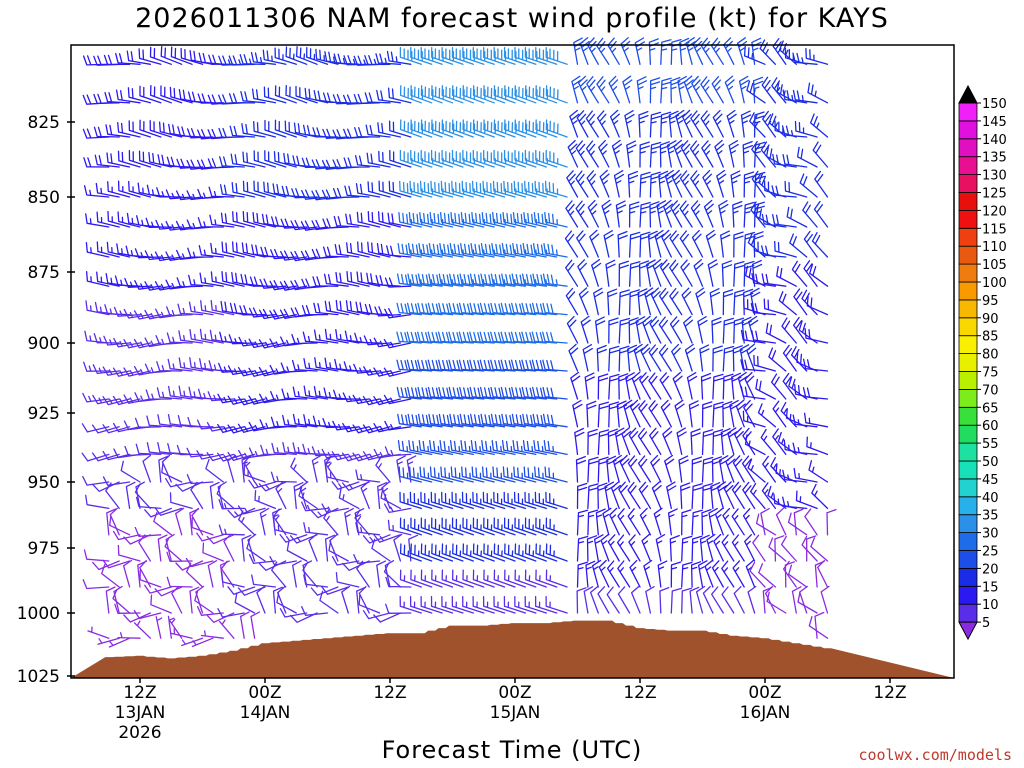 Image resolution: width=1024 pixels, height=768 pixels. Describe the element at coordinates (935, 755) in the screenshot. I see `credit-link: coolwx.com/models` at that location.